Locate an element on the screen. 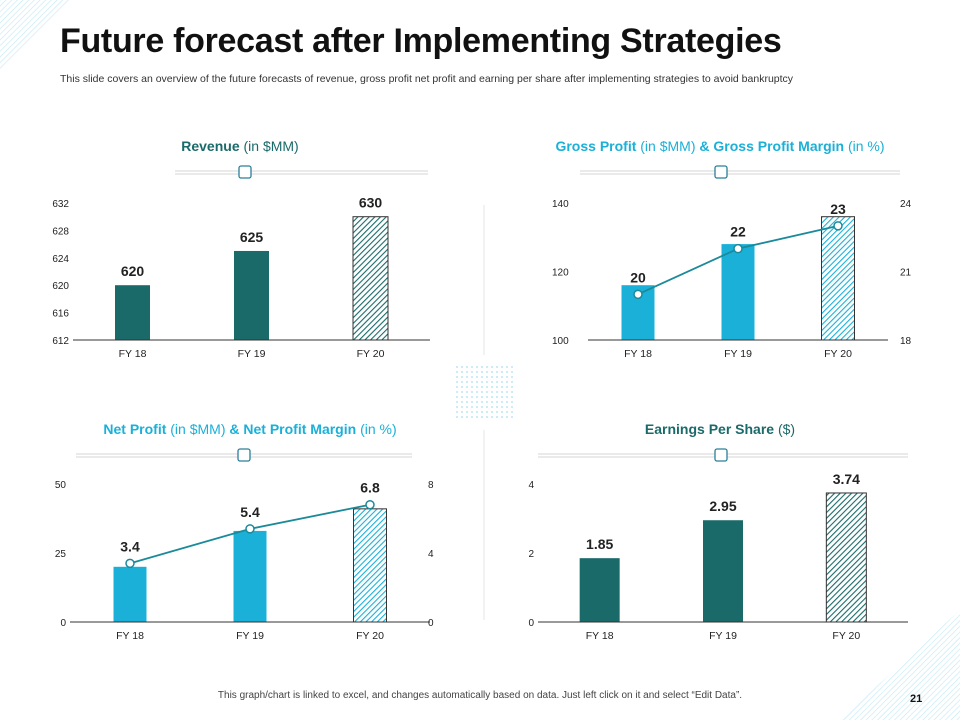  y-tick-label: 120 is located at coordinates (560, 273).